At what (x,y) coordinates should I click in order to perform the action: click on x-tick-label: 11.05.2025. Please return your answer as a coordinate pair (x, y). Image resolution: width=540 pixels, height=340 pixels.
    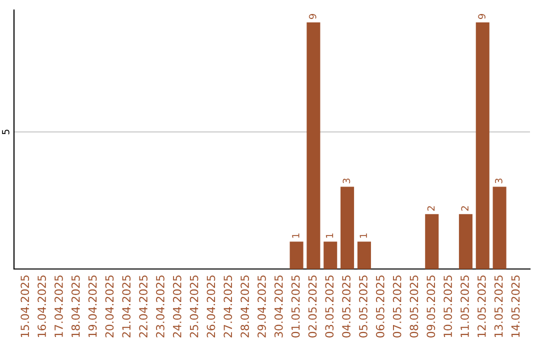
    Looking at the image, I should click on (464, 306).